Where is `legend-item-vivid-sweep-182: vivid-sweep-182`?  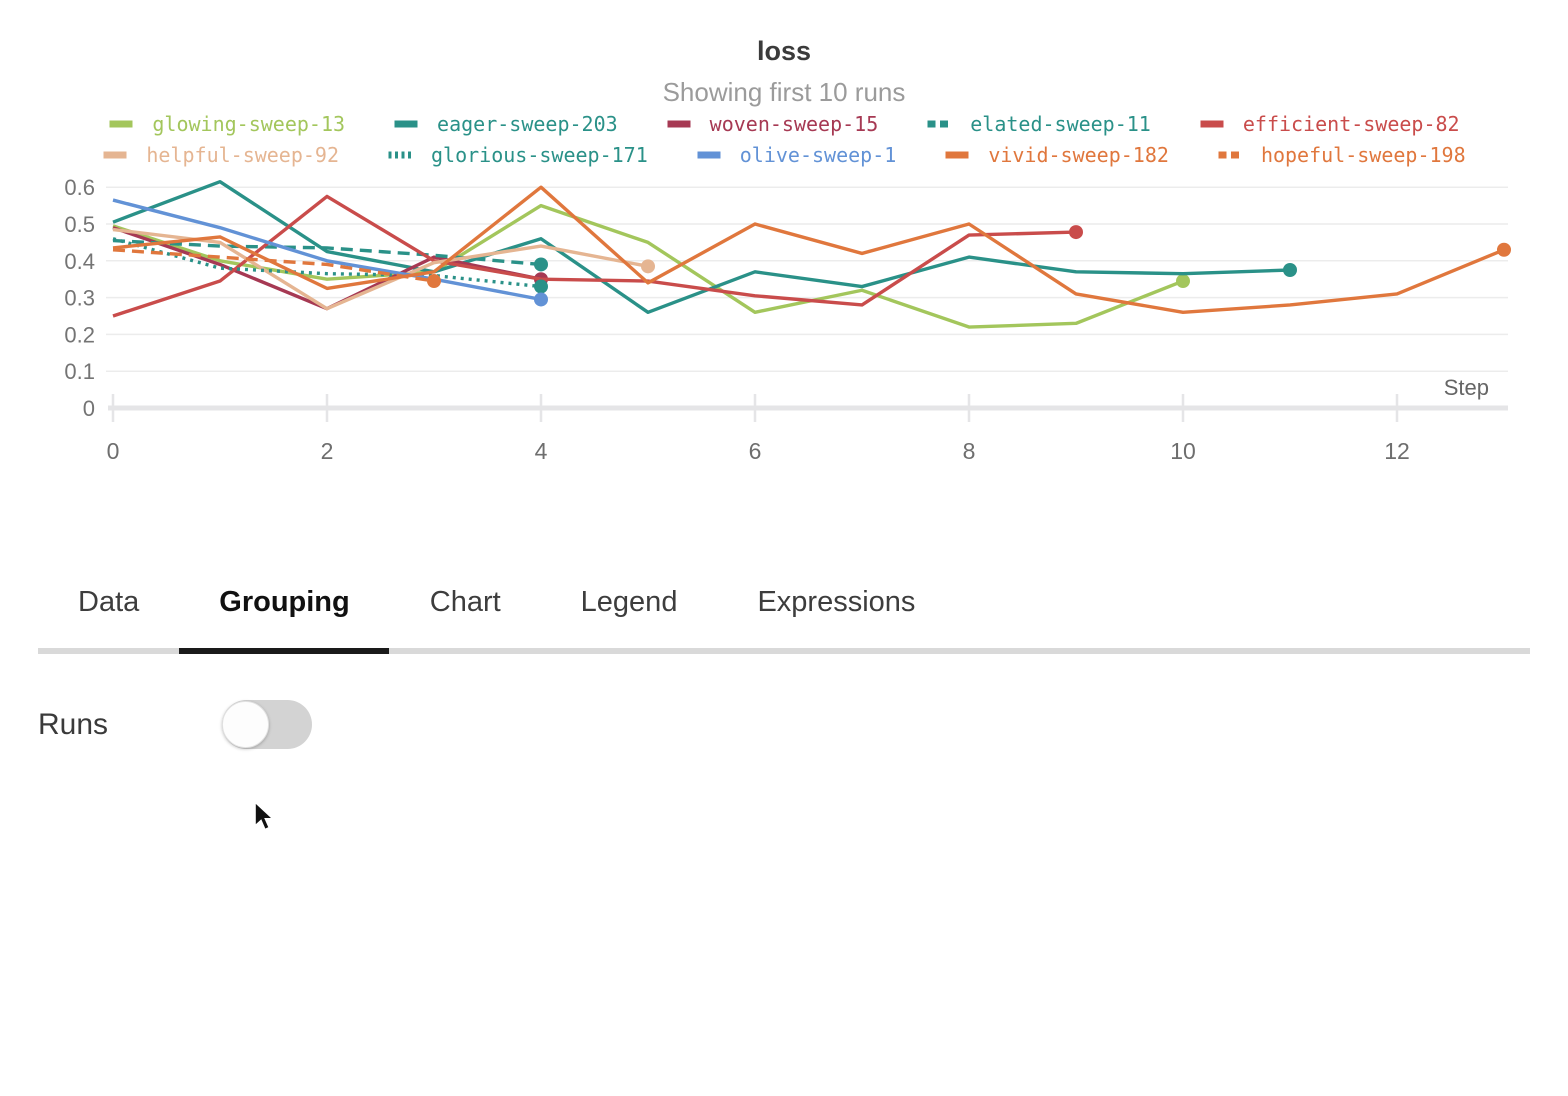
legend-item-vivid-sweep-182: vivid-sweep-182 is located at coordinates (1056, 155).